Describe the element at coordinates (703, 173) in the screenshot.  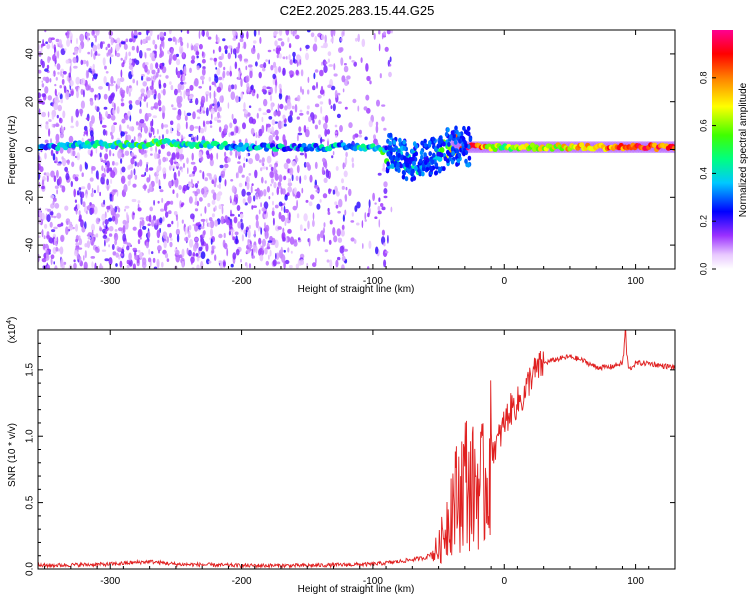
I see `colorbar-tick-label: 0.4` at that location.